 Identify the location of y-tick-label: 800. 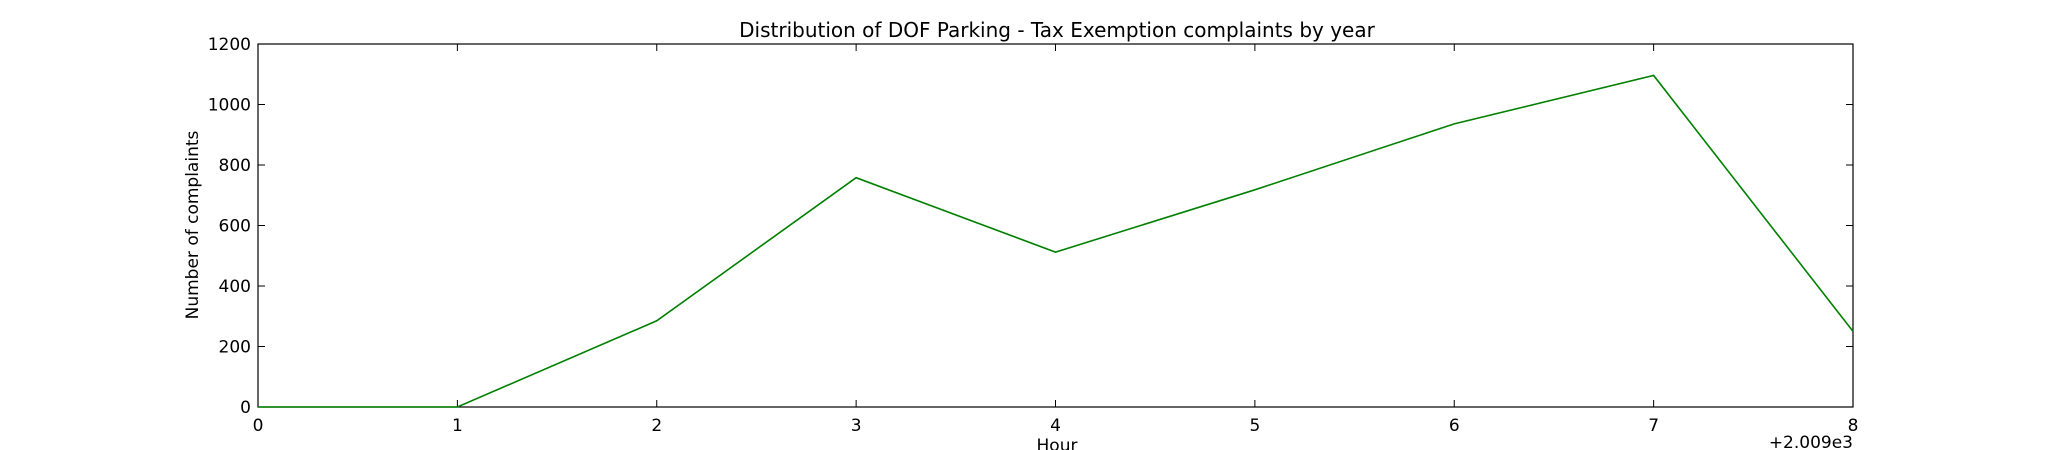
(235, 166).